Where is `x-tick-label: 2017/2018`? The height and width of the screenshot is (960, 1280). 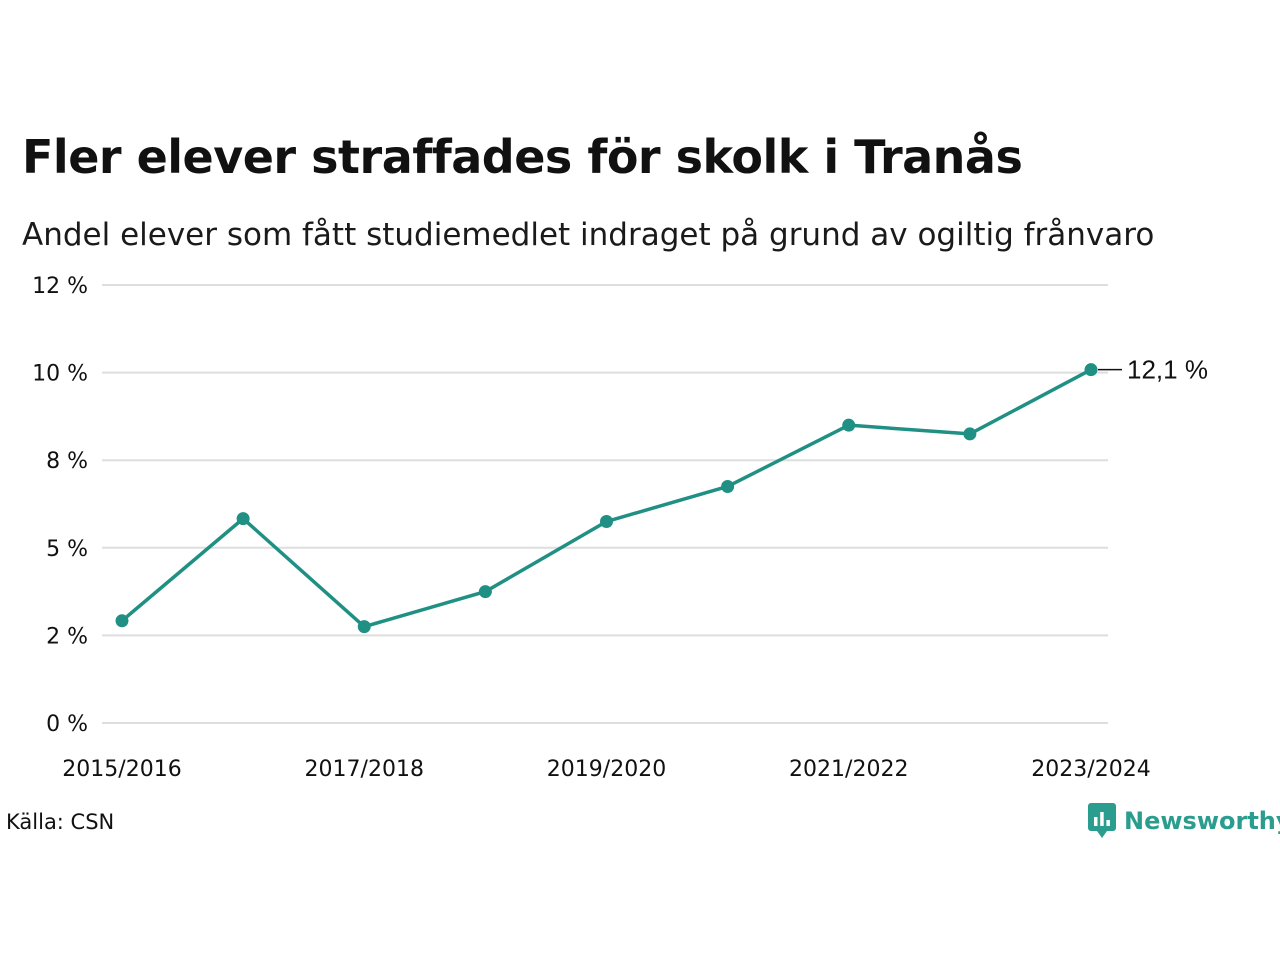
x-tick-label: 2017/2018 is located at coordinates (364, 769).